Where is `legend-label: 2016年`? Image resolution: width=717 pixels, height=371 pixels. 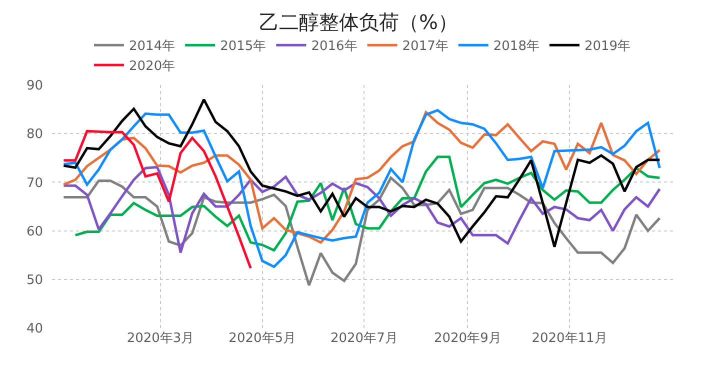 legend-label: 2016年 is located at coordinates (334, 46).